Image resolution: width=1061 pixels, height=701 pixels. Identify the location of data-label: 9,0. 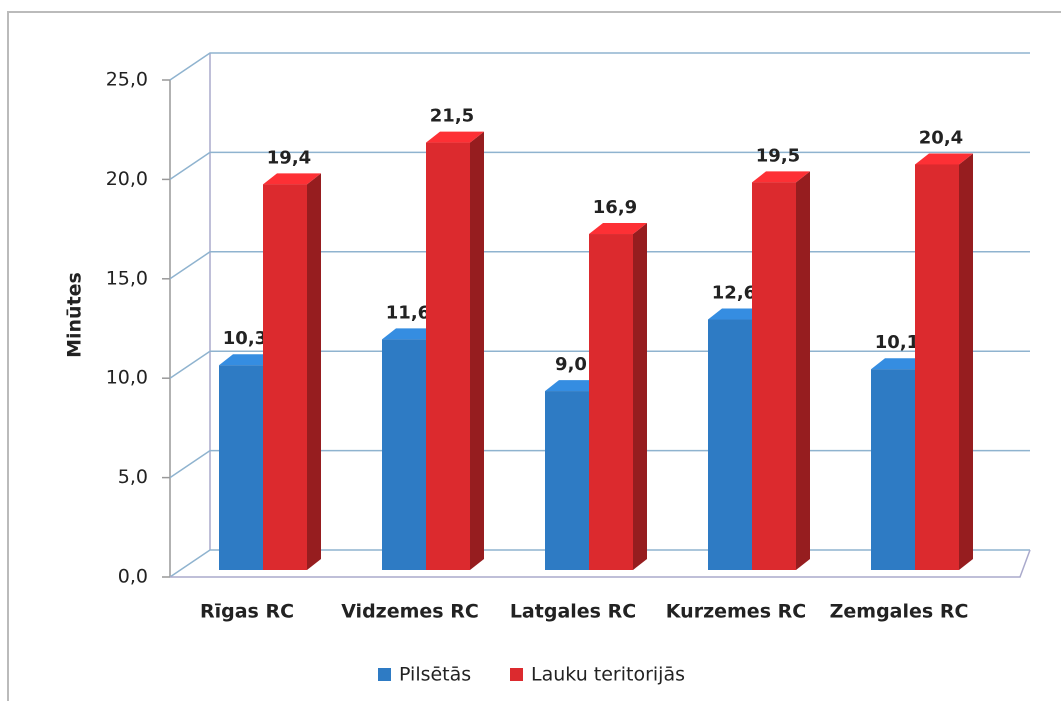
(571, 364).